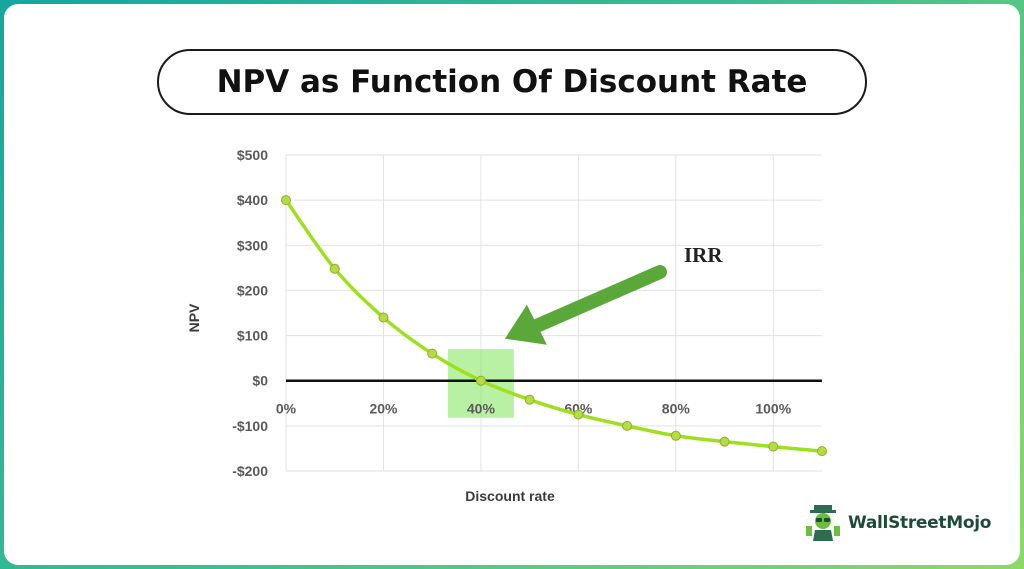 The height and width of the screenshot is (569, 1024). Describe the element at coordinates (252, 245) in the screenshot. I see `y-tick-label: $300` at that location.